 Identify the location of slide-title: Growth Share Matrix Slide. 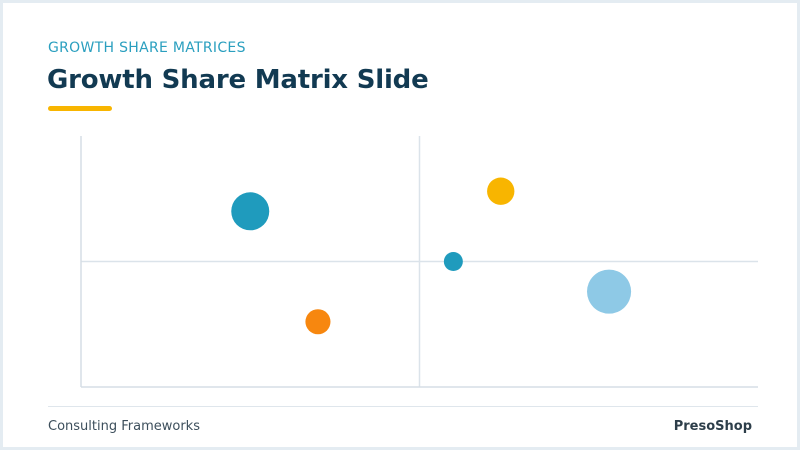
(238, 80).